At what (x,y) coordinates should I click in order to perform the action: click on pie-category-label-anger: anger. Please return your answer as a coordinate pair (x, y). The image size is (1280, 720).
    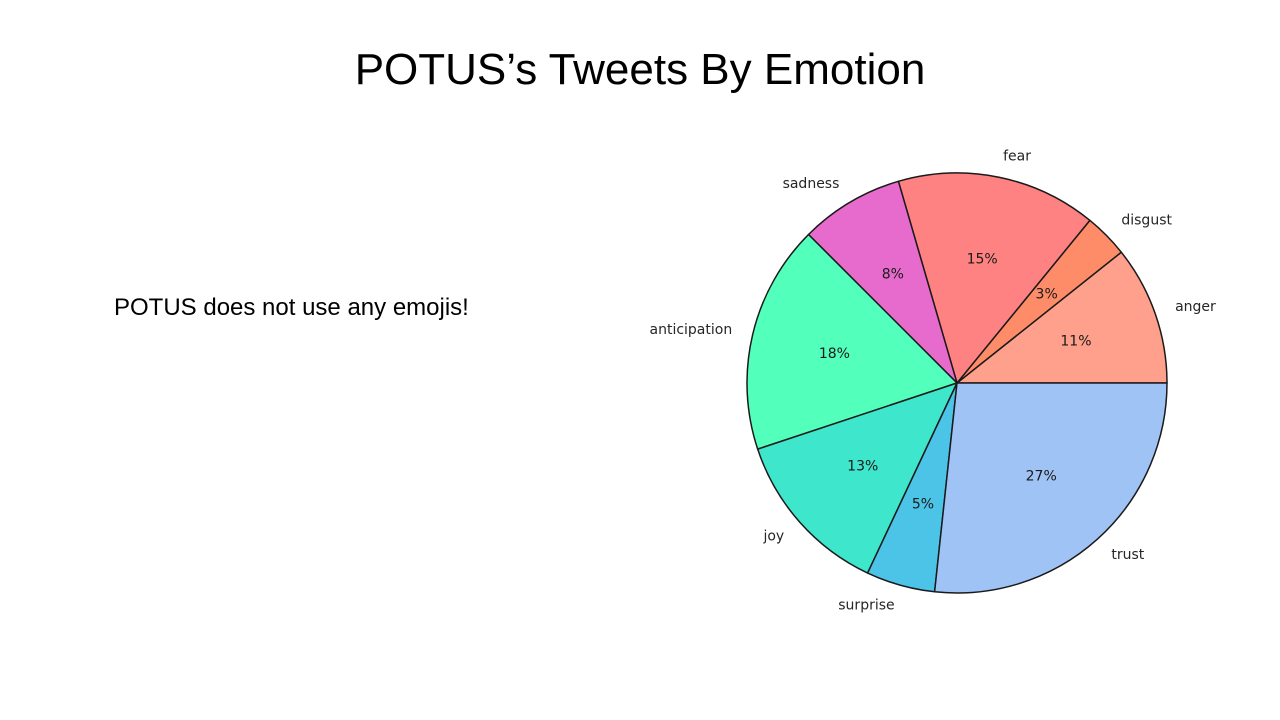
    Looking at the image, I should click on (1195, 307).